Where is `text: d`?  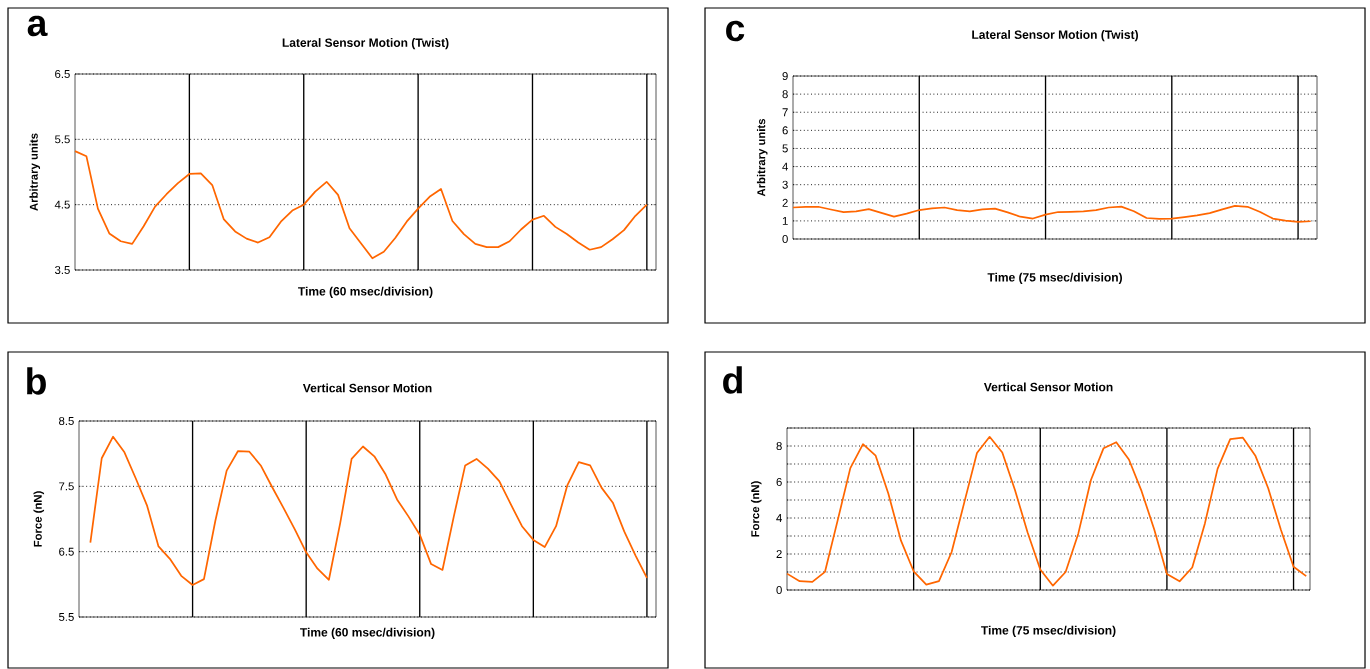 text: d is located at coordinates (732, 380).